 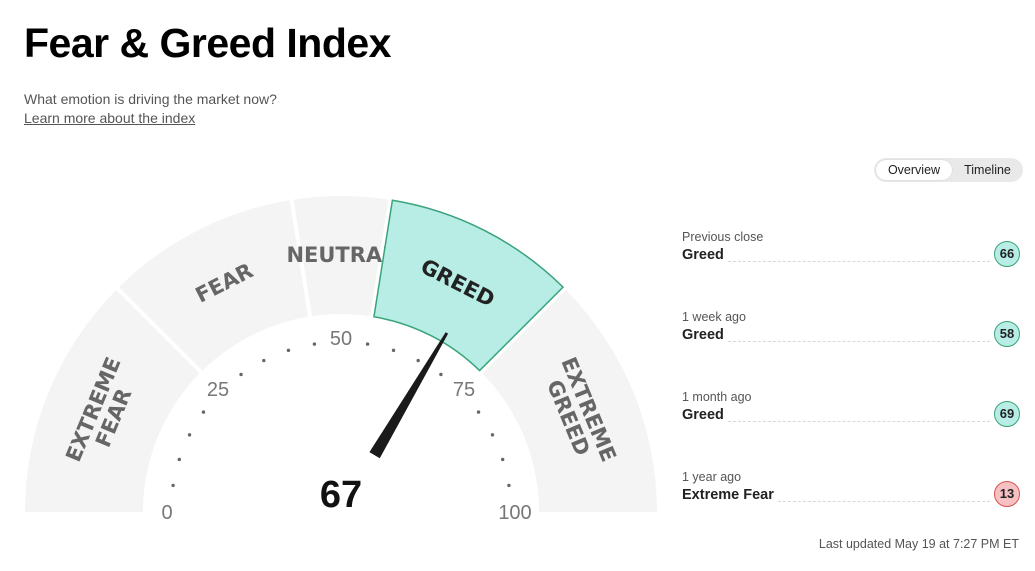 I want to click on gauge-center, so click(x=341, y=509).